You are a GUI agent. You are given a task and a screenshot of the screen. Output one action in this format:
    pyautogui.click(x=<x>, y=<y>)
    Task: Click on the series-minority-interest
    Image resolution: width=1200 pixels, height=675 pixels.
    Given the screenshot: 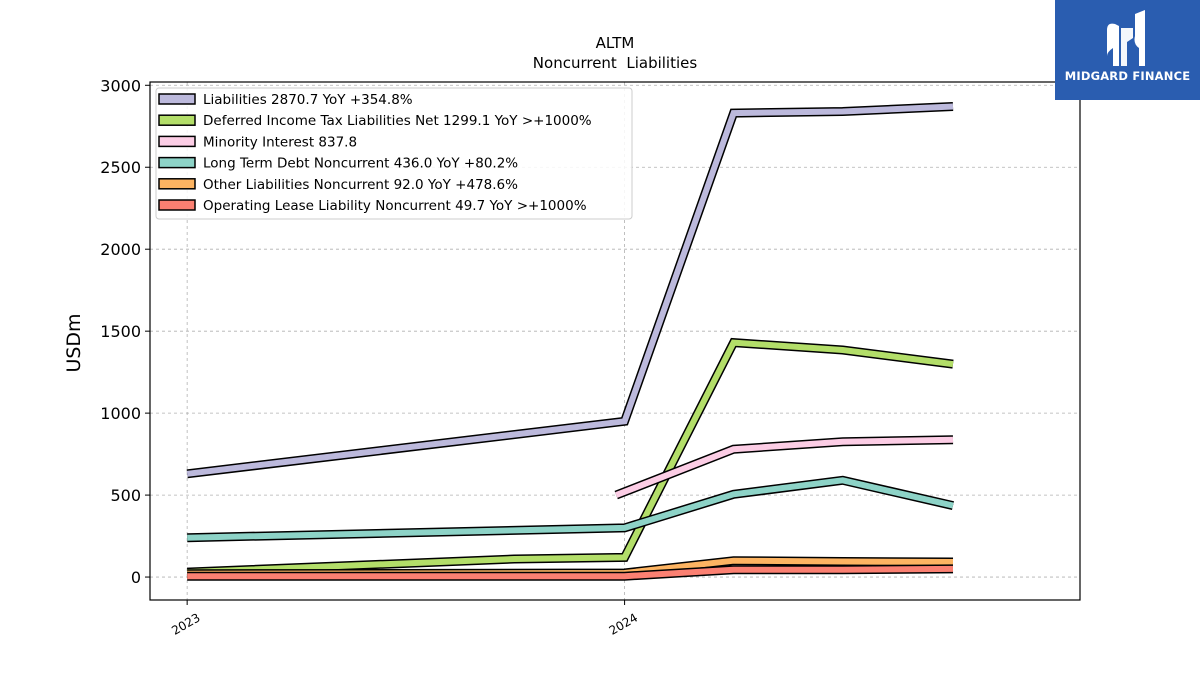 What is the action you would take?
    pyautogui.click(x=784, y=467)
    